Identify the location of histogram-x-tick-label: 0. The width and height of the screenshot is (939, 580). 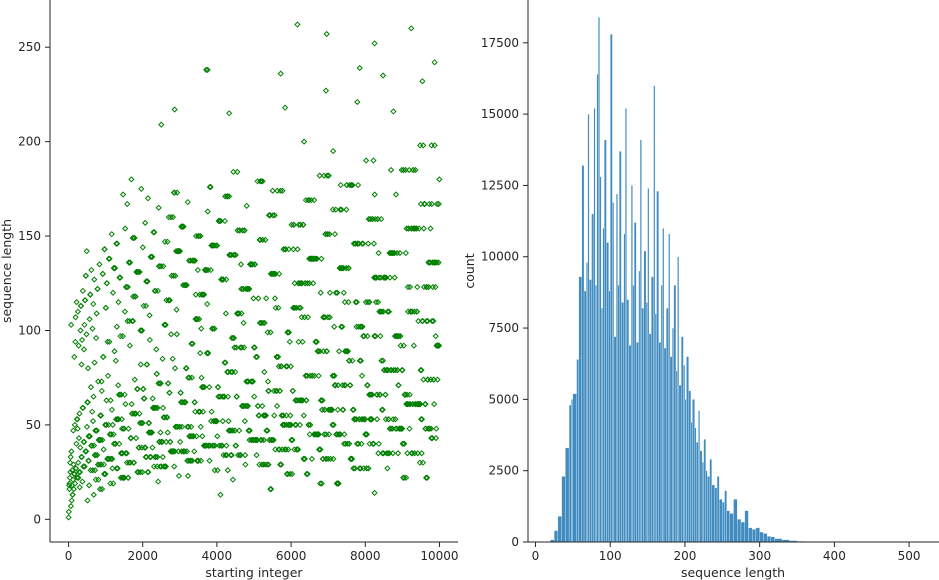
(536, 556).